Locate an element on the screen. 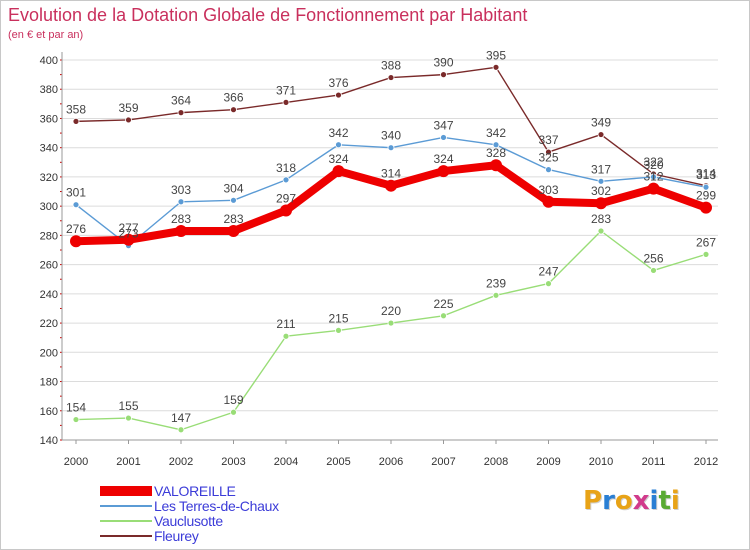 Image resolution: width=750 pixels, height=550 pixels. data-label: 302 is located at coordinates (601, 191).